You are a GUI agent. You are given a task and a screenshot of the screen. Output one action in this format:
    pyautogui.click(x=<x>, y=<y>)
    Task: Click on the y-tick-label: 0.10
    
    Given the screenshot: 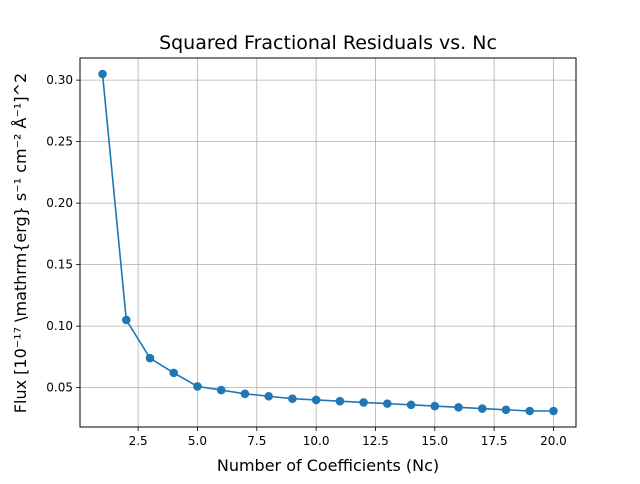 What is the action you would take?
    pyautogui.click(x=59, y=326)
    